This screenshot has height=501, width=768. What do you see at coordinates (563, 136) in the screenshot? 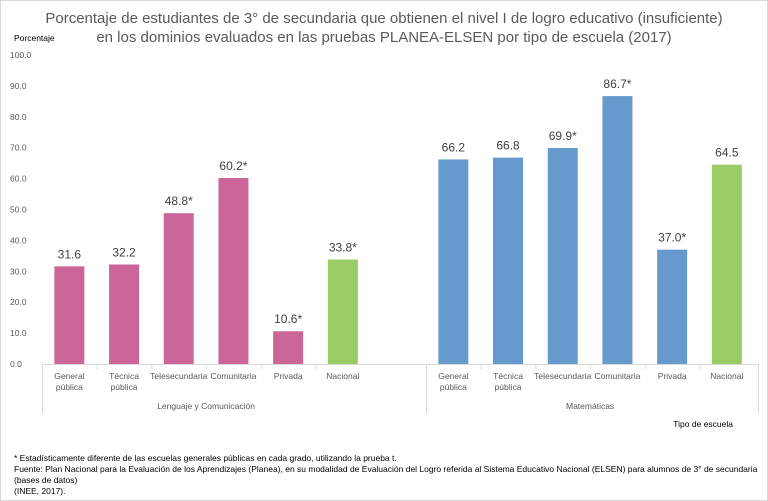
I see `data-label: 69.9*` at bounding box center [563, 136].